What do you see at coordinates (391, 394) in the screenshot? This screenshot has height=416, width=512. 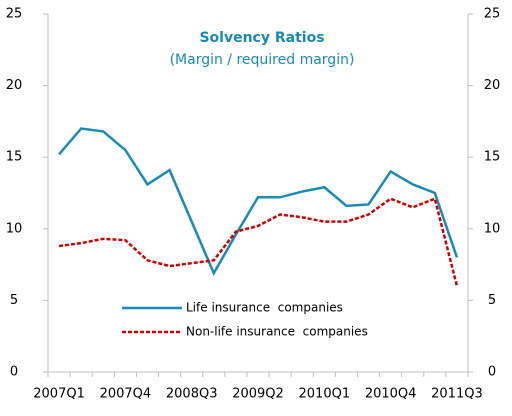 I see `x-tick-label: 2010Q4` at bounding box center [391, 394].